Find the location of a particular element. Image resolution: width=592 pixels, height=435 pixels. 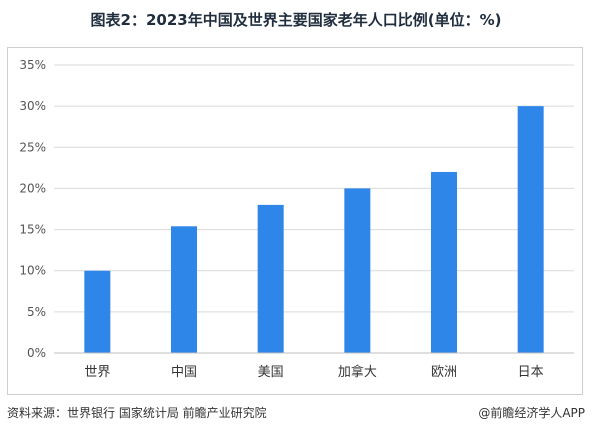

y-tick-label: 25% is located at coordinates (32, 147).